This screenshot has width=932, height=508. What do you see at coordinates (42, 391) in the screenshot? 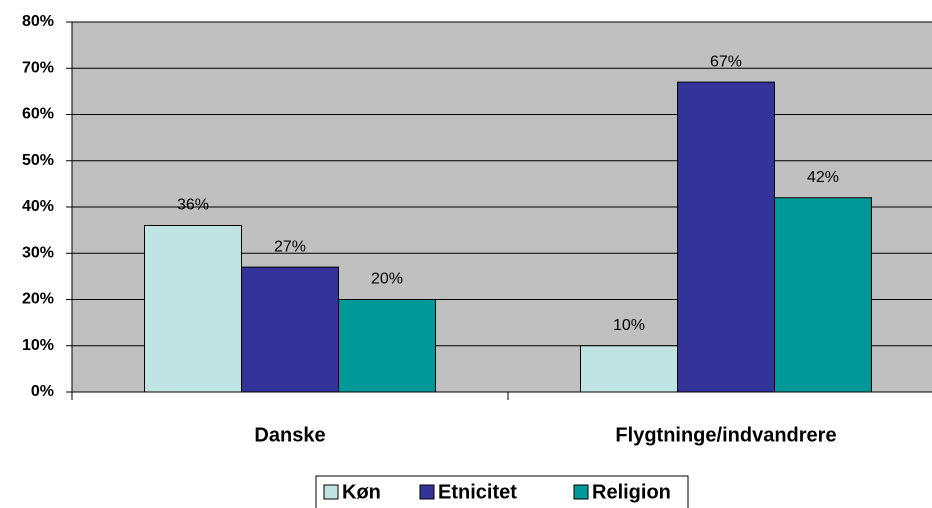
I see `y-tick-label: 0%` at bounding box center [42, 391].